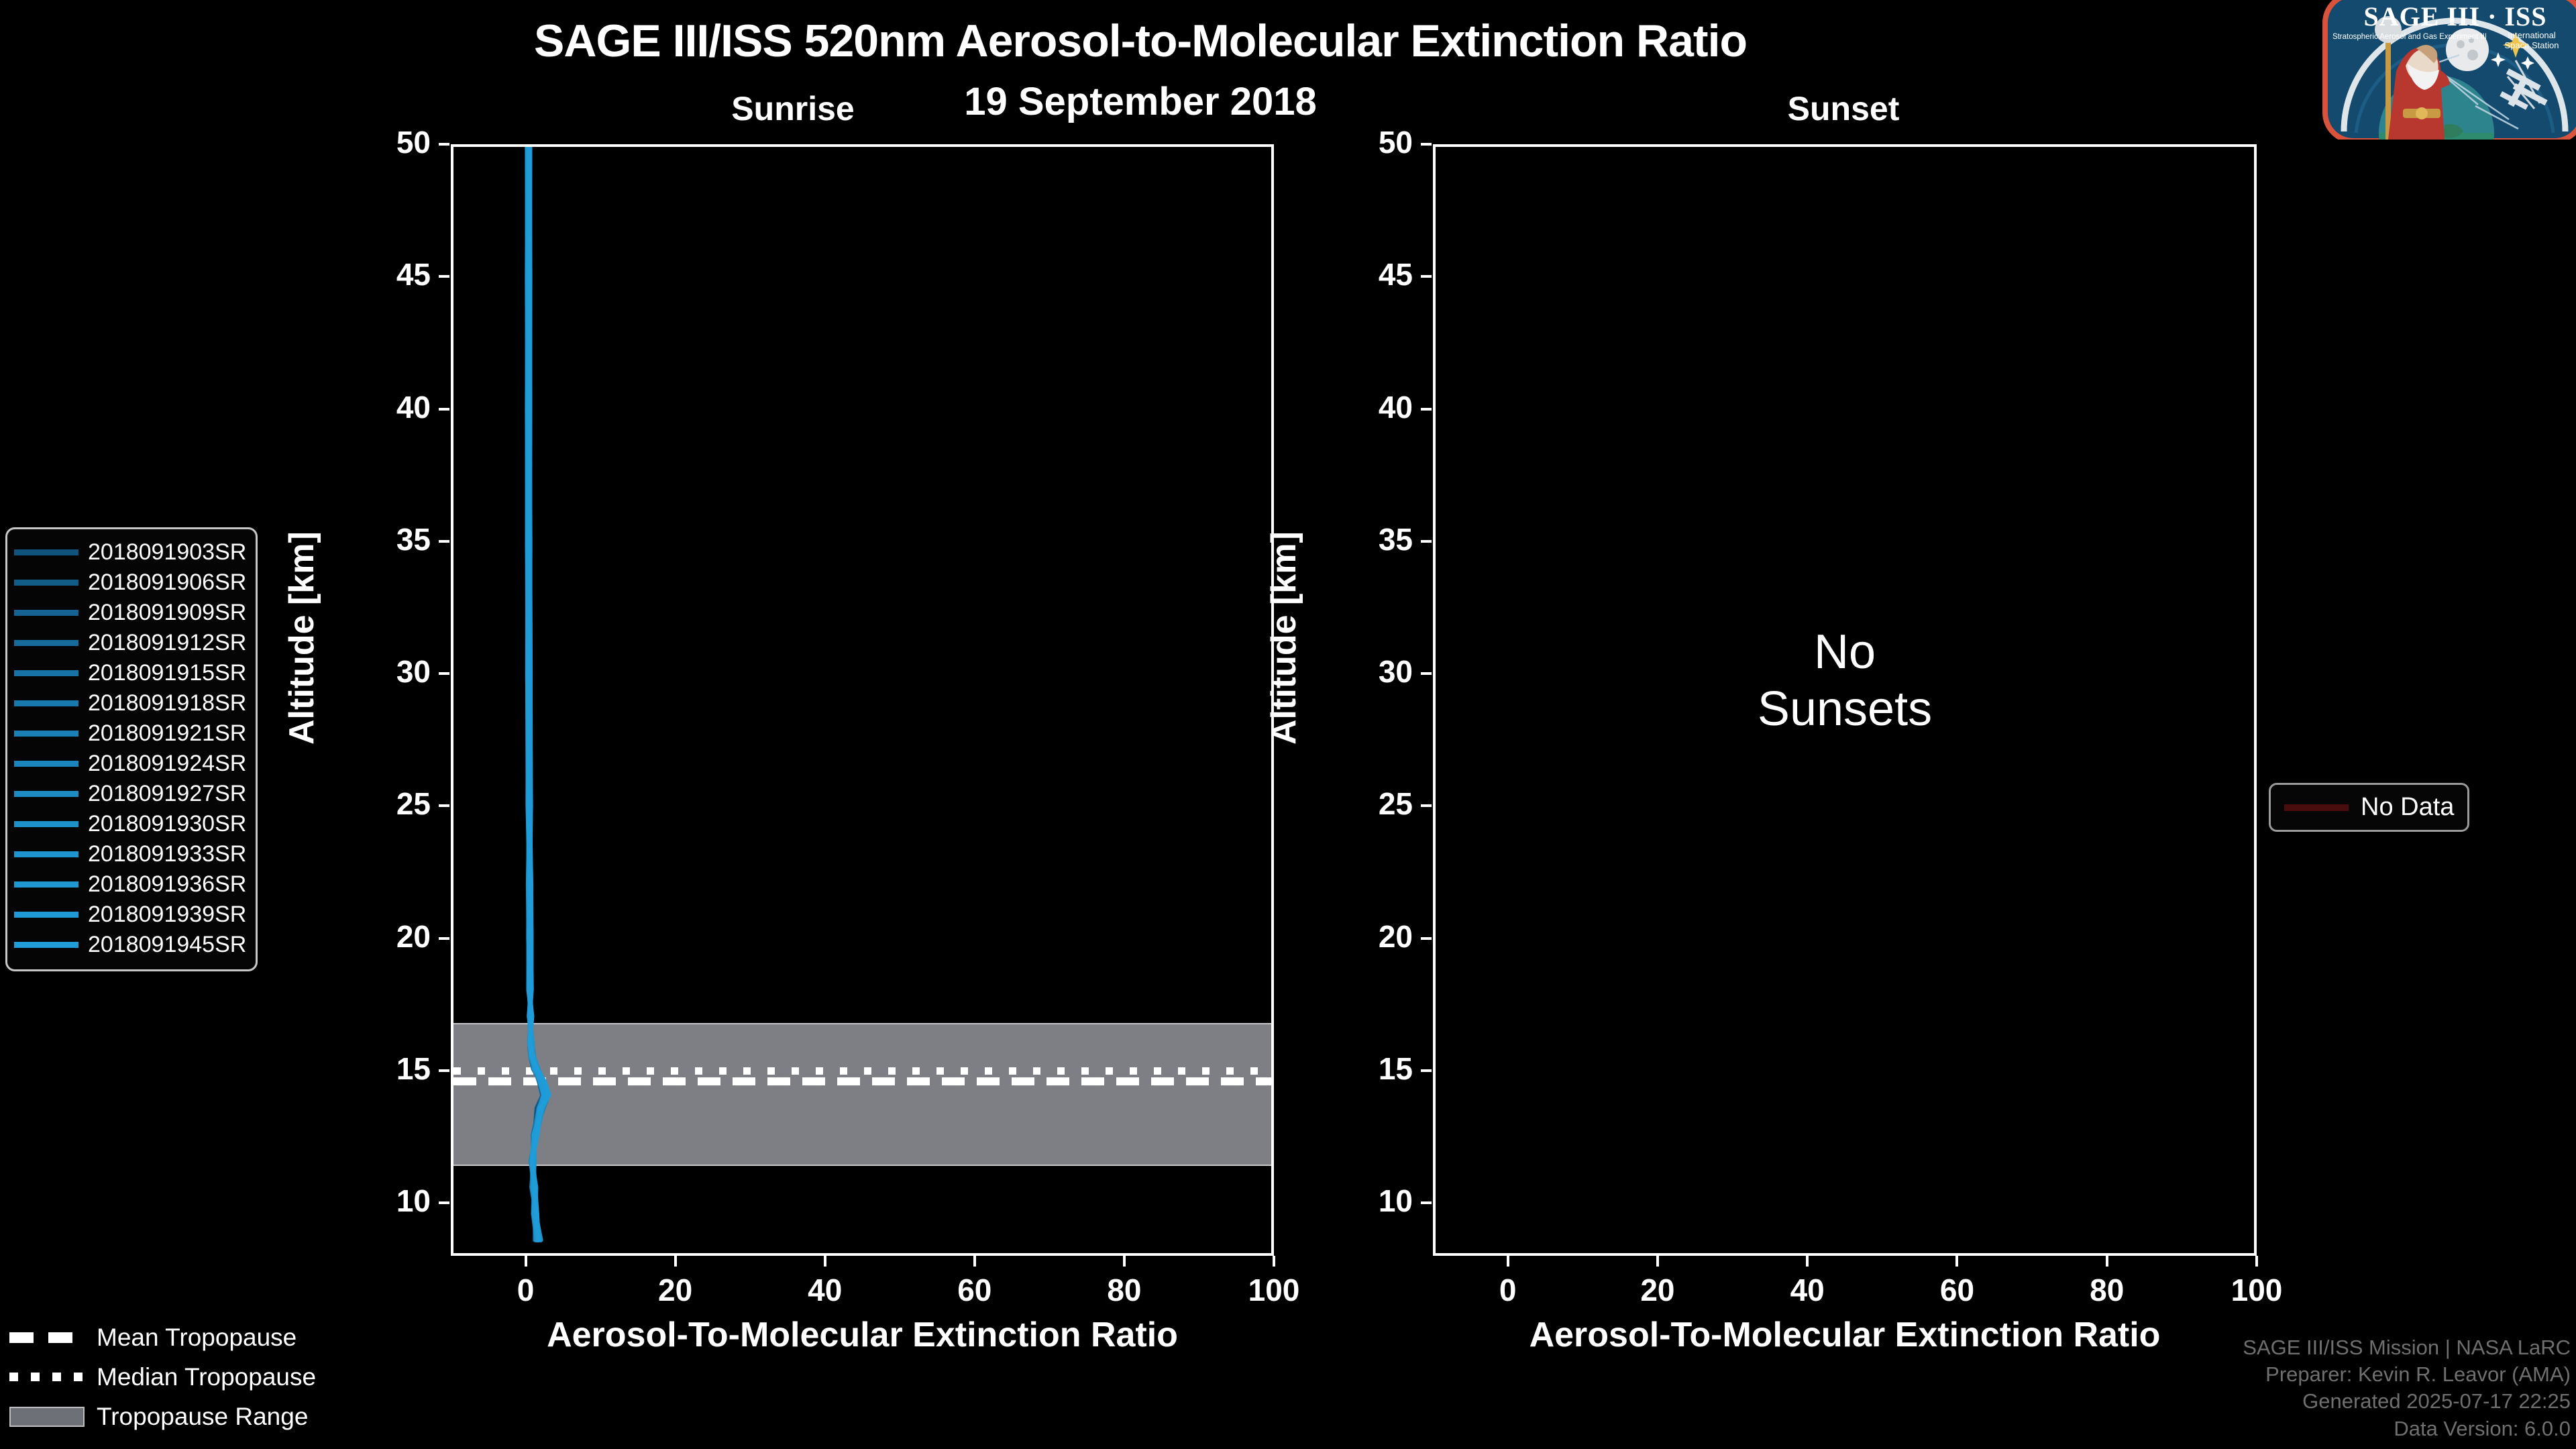 Image resolution: width=2576 pixels, height=1449 pixels. Describe the element at coordinates (2482, 1428) in the screenshot. I see `credit-line: Data Version: 6.0.0` at that location.